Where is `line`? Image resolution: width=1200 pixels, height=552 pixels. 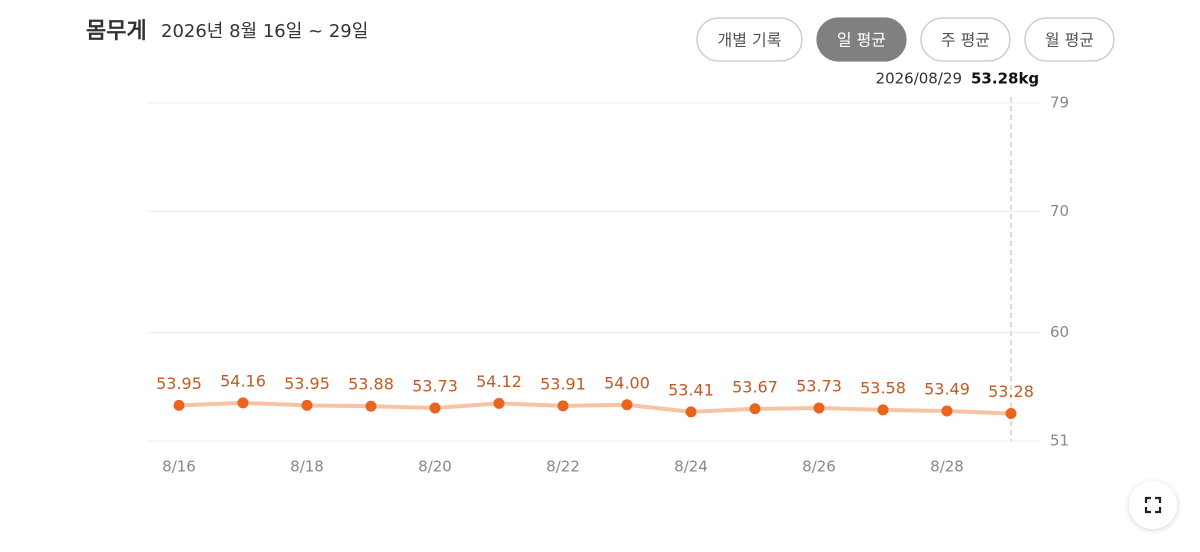 line is located at coordinates (595, 408).